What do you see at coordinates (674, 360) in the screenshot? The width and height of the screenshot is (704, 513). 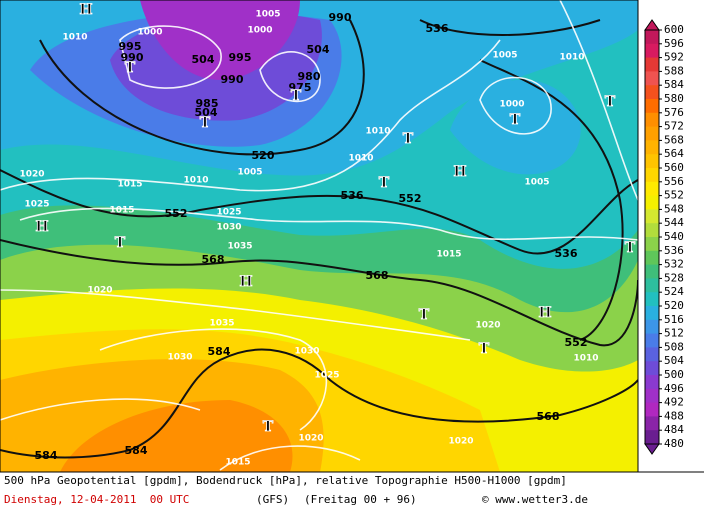 I see `colorbar-label: 504` at bounding box center [674, 360].